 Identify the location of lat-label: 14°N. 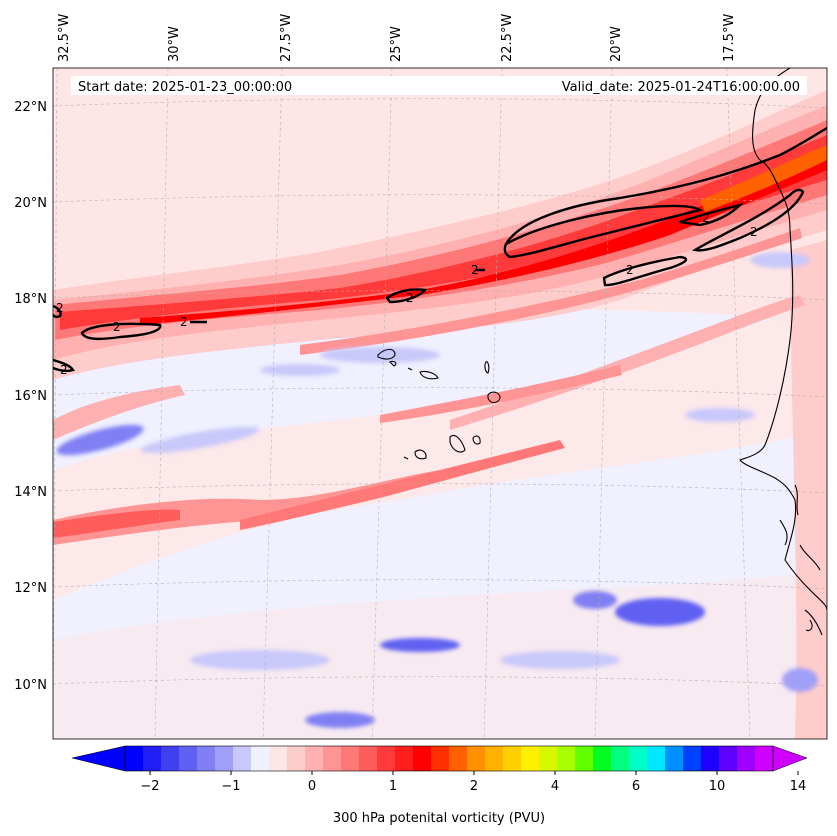
(30, 492).